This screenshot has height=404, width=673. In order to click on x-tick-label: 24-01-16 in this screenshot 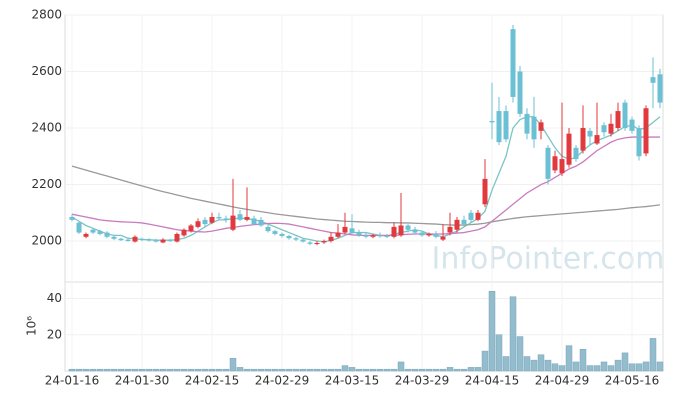, I will do `click(72, 381)`.